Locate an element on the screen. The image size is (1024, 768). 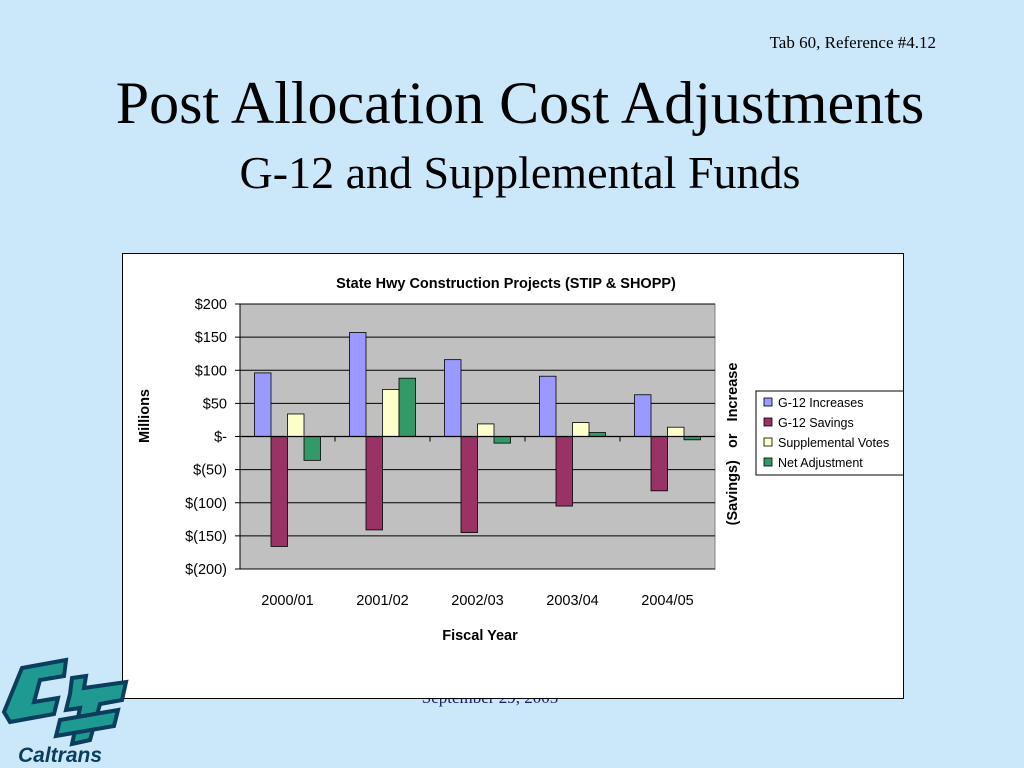
y-tick-label: $200 is located at coordinates (211, 305).